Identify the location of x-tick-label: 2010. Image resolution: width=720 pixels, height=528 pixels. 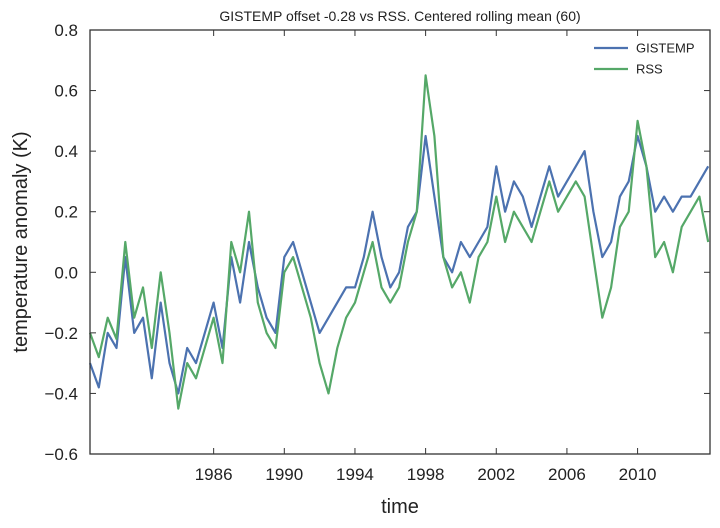
(638, 474).